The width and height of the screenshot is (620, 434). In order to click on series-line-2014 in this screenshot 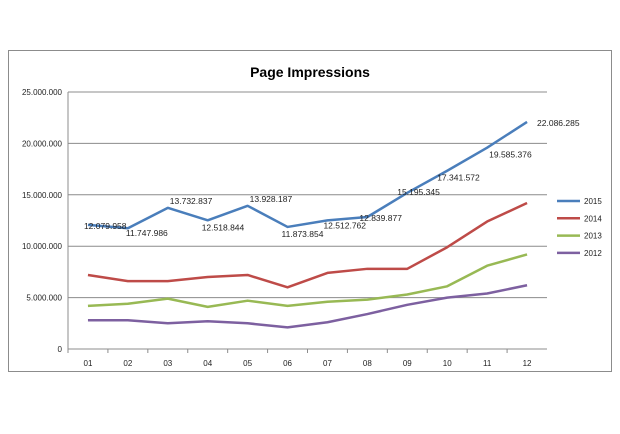, I will do `click(307, 245)`.